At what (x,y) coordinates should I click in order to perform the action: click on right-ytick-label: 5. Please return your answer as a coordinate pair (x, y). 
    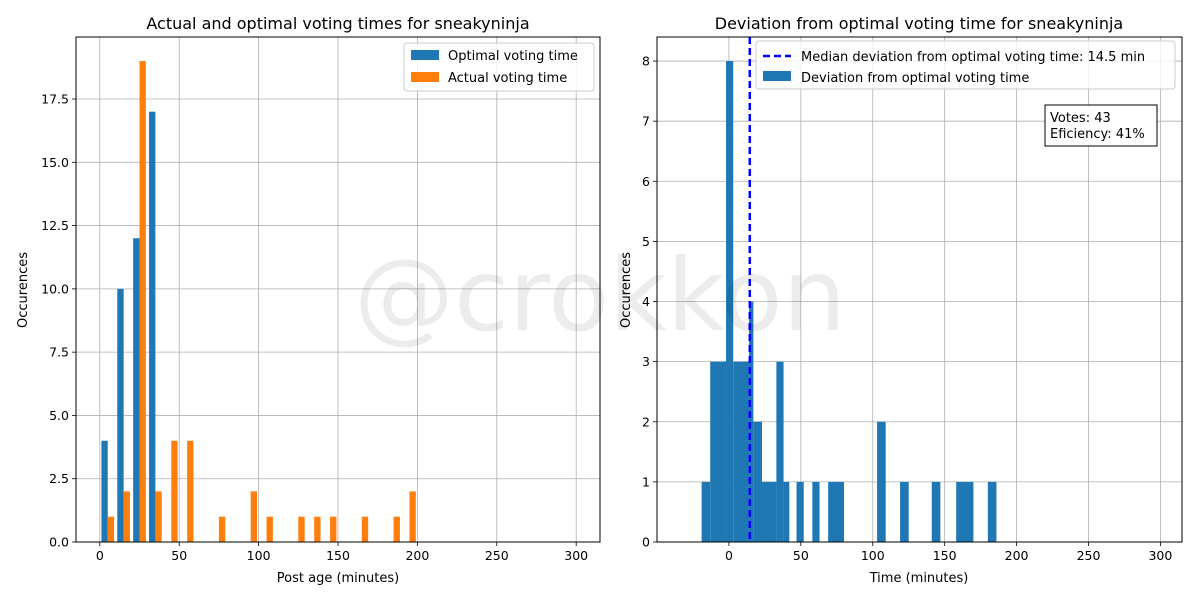
    Looking at the image, I should click on (646, 241).